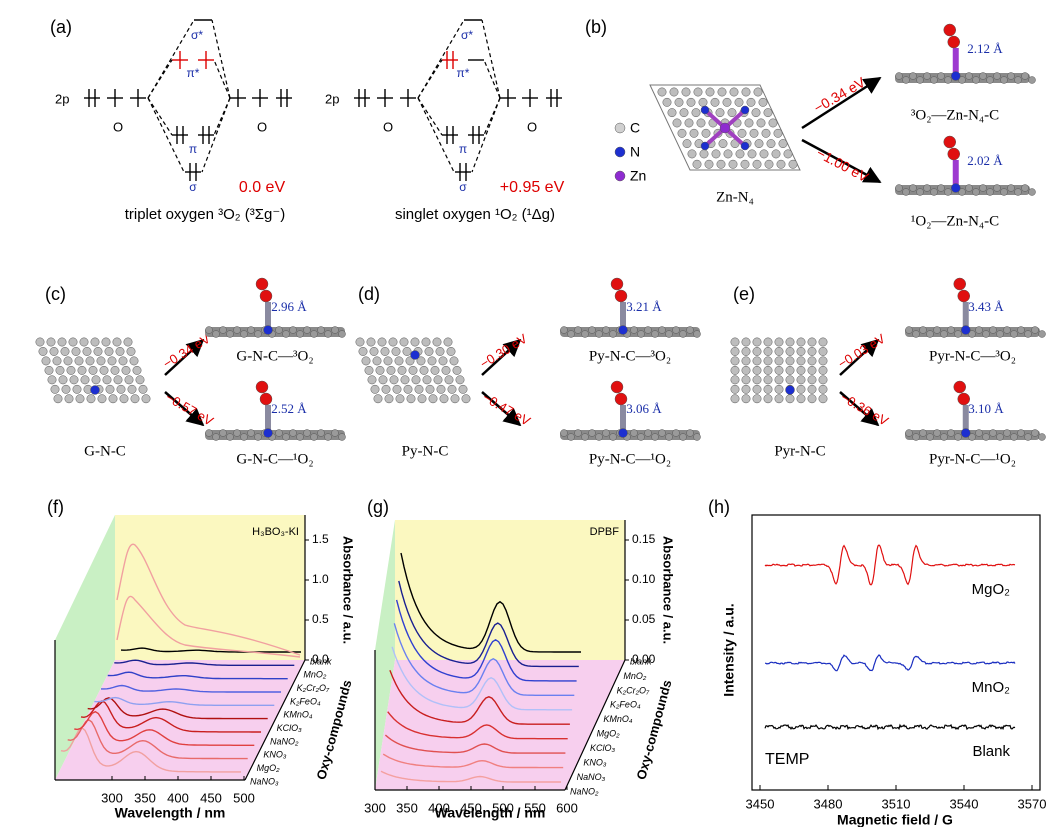 This screenshot has height=827, width=1047. Describe the element at coordinates (262, 187) in the screenshot. I see `label: 0.0 eV` at that location.